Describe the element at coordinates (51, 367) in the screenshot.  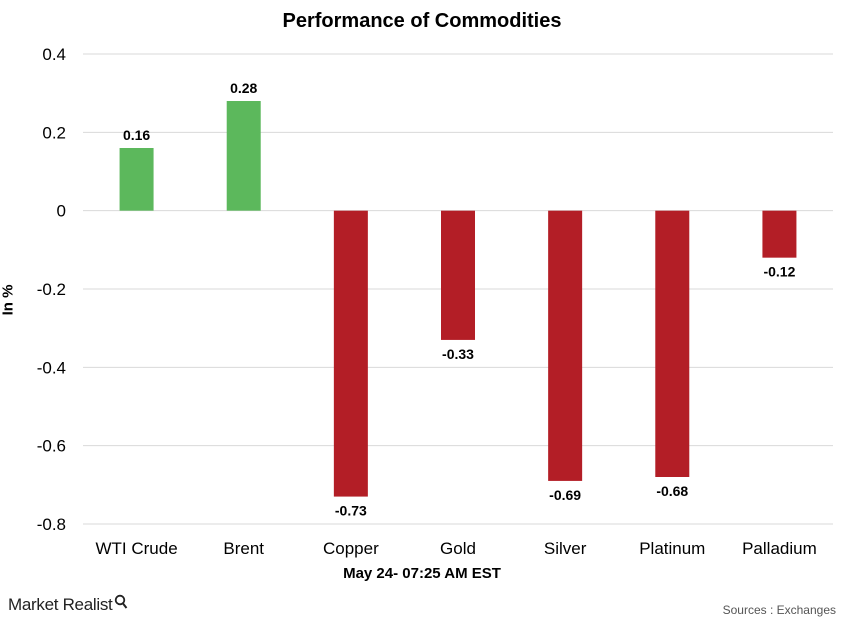
I see `y-tick-label: -0.4` at that location.